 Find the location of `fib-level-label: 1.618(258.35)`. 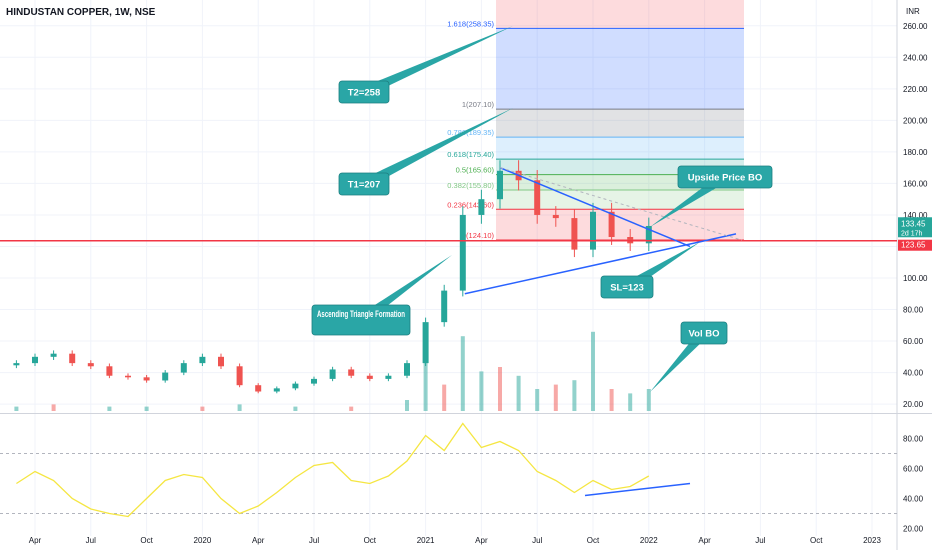

fib-level-label: 1.618(258.35) is located at coordinates (470, 23).